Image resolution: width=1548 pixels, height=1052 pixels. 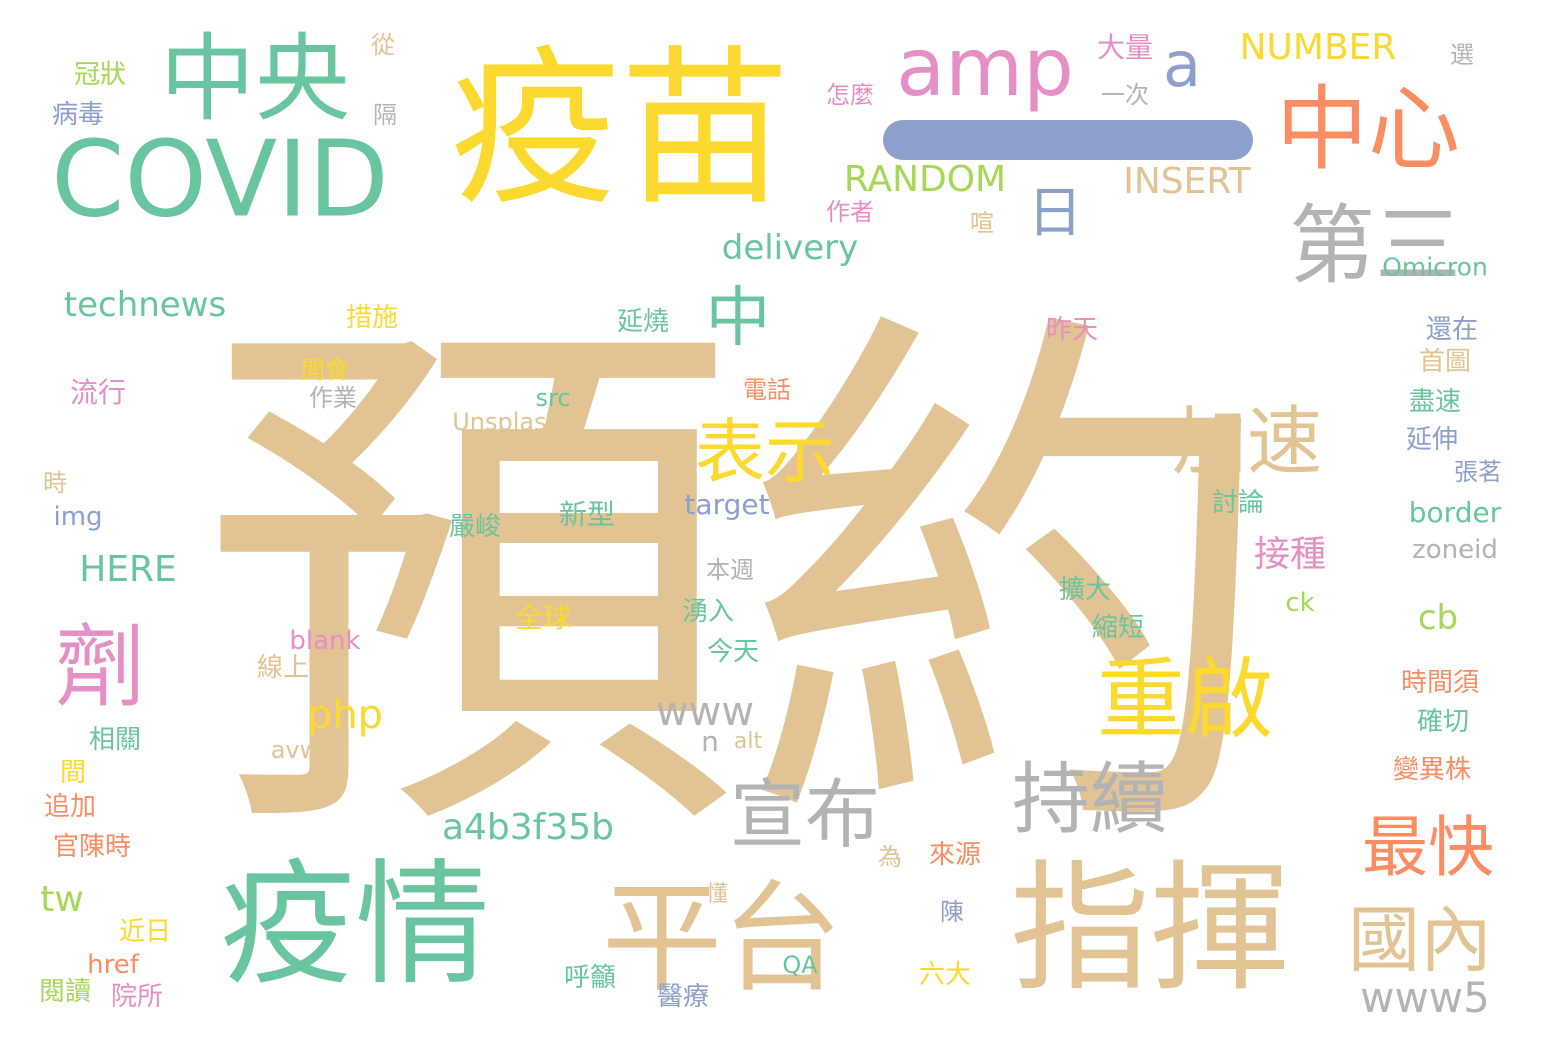 What do you see at coordinates (1432, 440) in the screenshot?
I see `word-60: 延伸` at bounding box center [1432, 440].